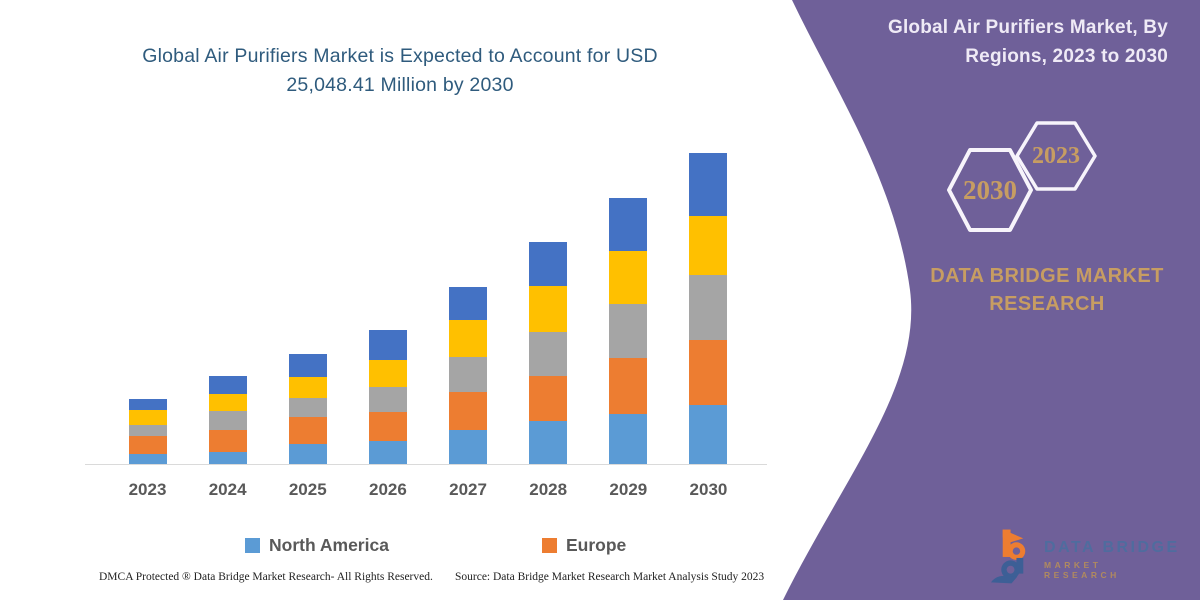 The image size is (1200, 600). What do you see at coordinates (430, 547) in the screenshot?
I see `chart-legend: North America Europe` at bounding box center [430, 547].